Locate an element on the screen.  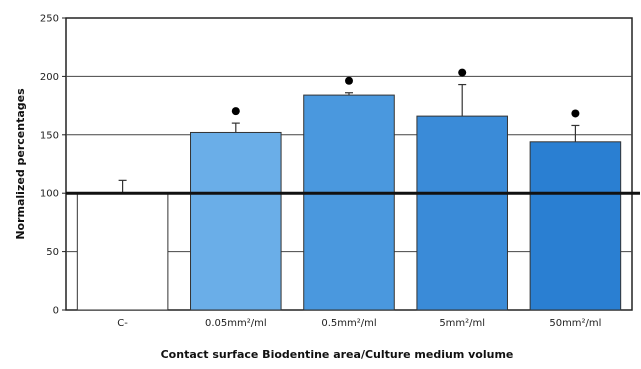
x-tick-label: 5mm²/ml is located at coordinates (462, 323).